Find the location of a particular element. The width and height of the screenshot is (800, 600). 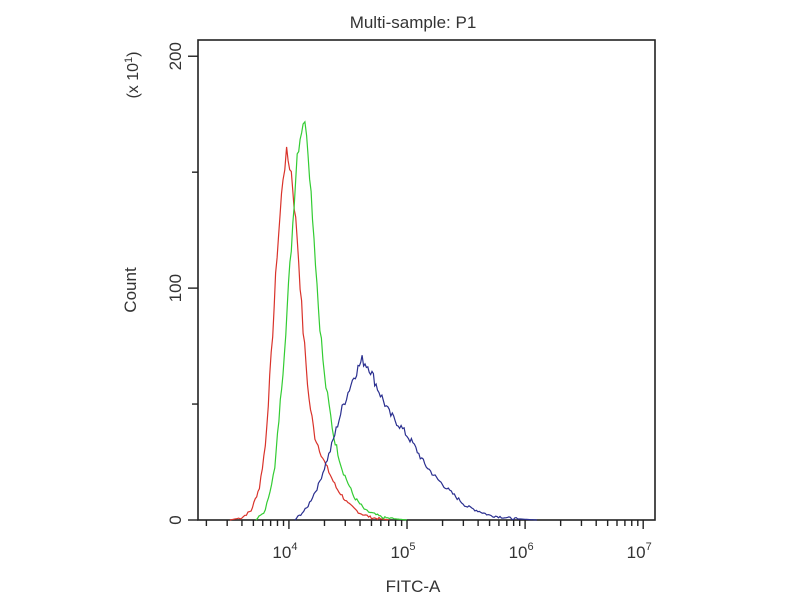

x-axis-label: FITC-A is located at coordinates (413, 586).